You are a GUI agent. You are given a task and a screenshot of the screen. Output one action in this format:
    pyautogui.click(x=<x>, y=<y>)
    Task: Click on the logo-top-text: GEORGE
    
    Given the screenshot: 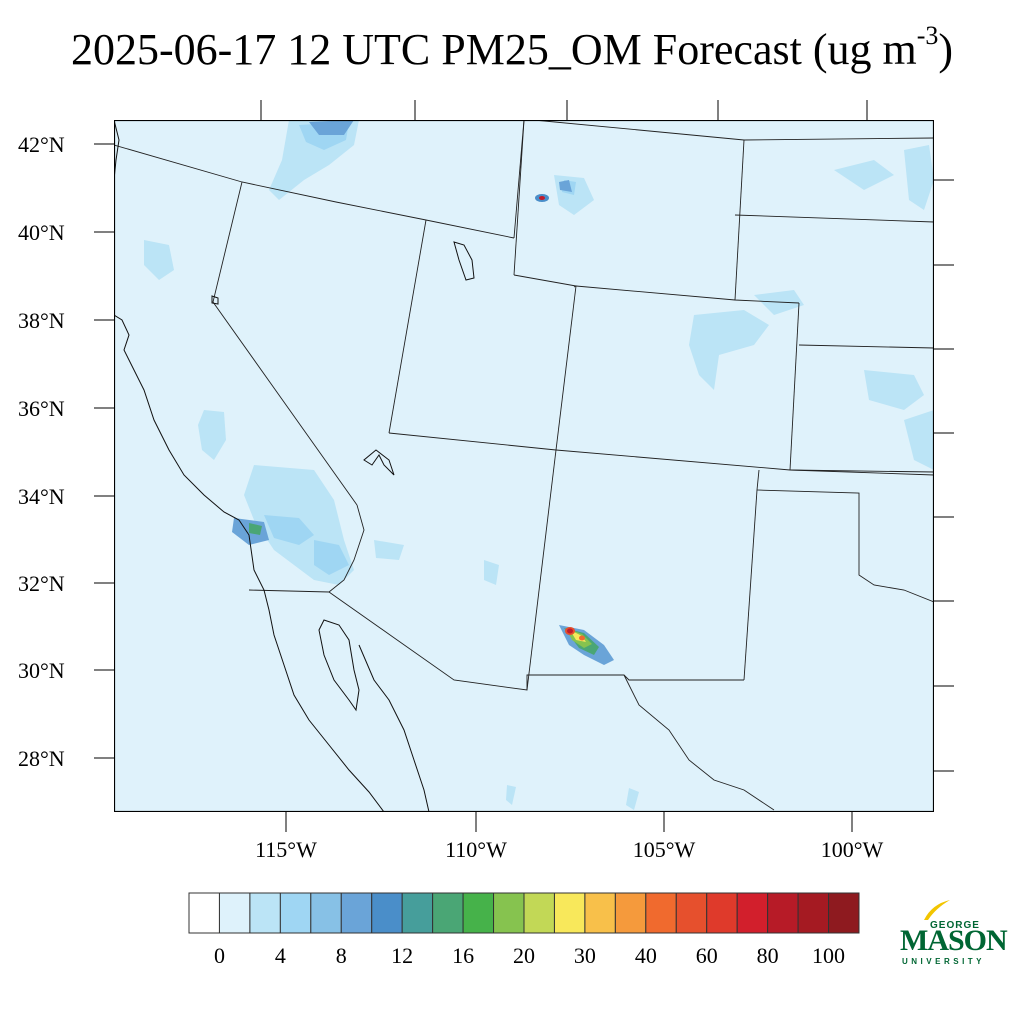 What is the action you would take?
    pyautogui.click(x=955, y=925)
    